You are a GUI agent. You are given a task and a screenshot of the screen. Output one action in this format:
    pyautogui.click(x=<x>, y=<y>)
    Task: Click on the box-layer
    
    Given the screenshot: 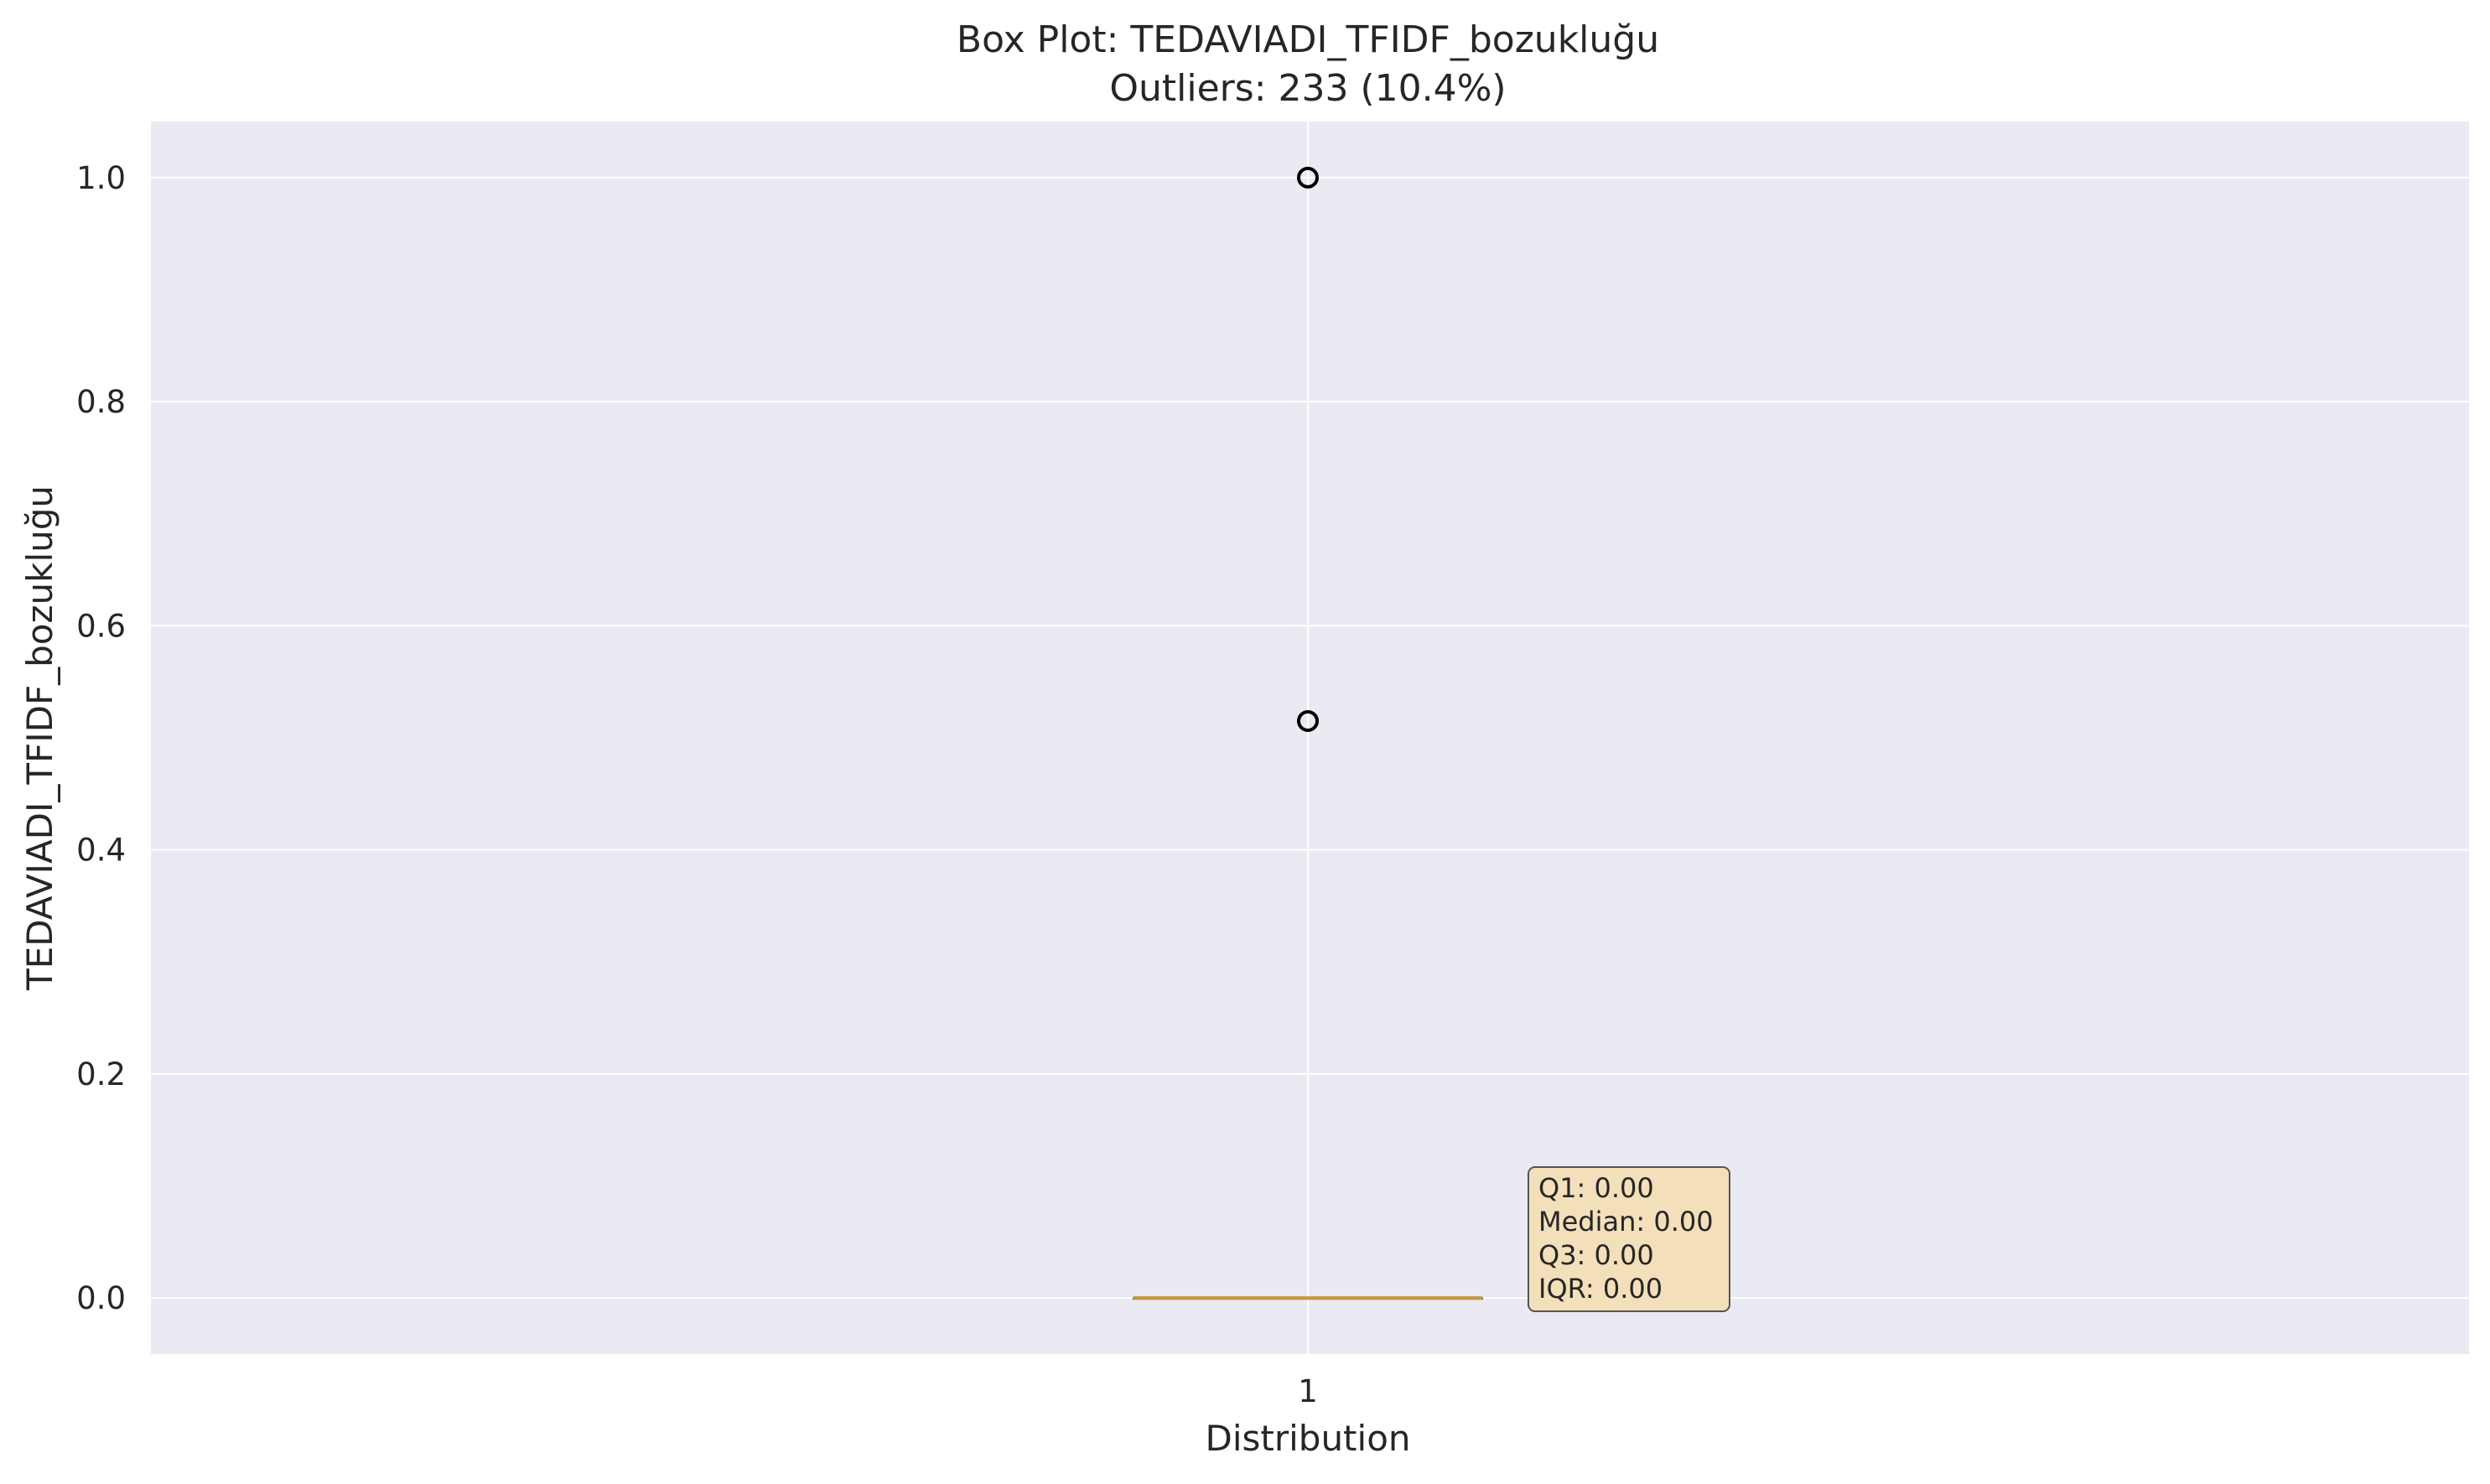 What is the action you would take?
    pyautogui.click(x=1308, y=1298)
    